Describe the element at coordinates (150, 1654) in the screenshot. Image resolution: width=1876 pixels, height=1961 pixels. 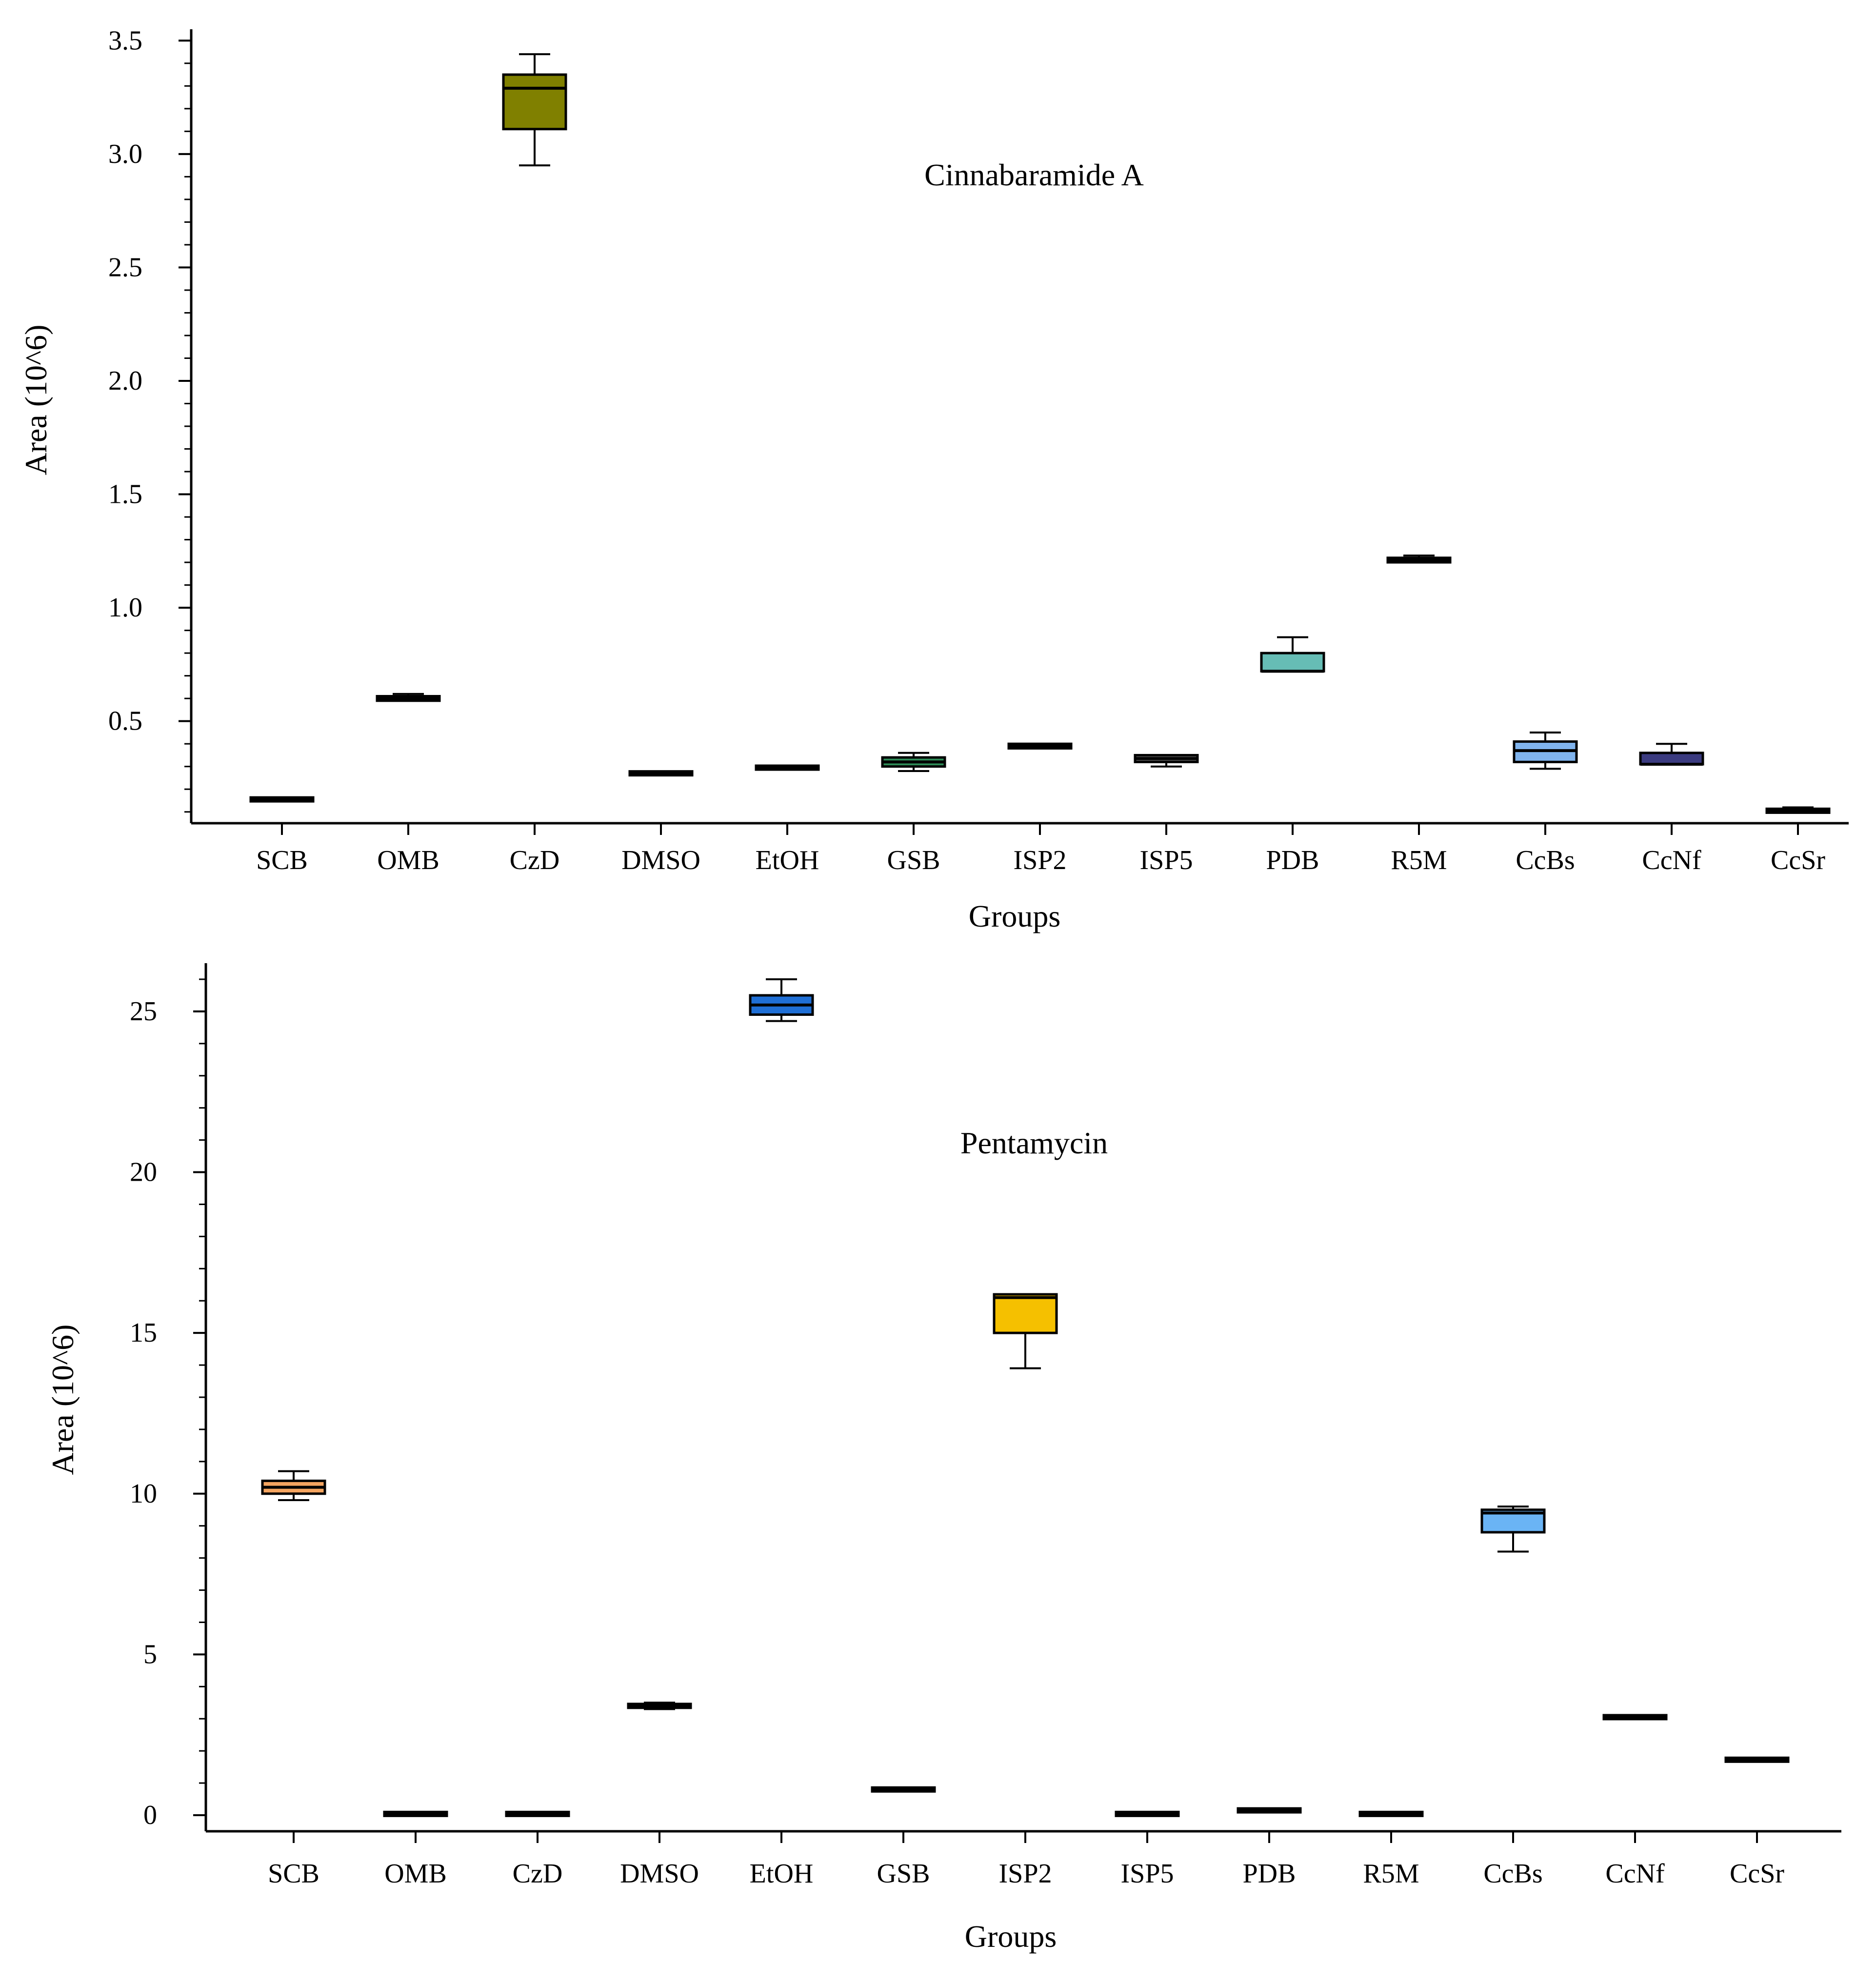
I see `y-tick-label: 5` at that location.